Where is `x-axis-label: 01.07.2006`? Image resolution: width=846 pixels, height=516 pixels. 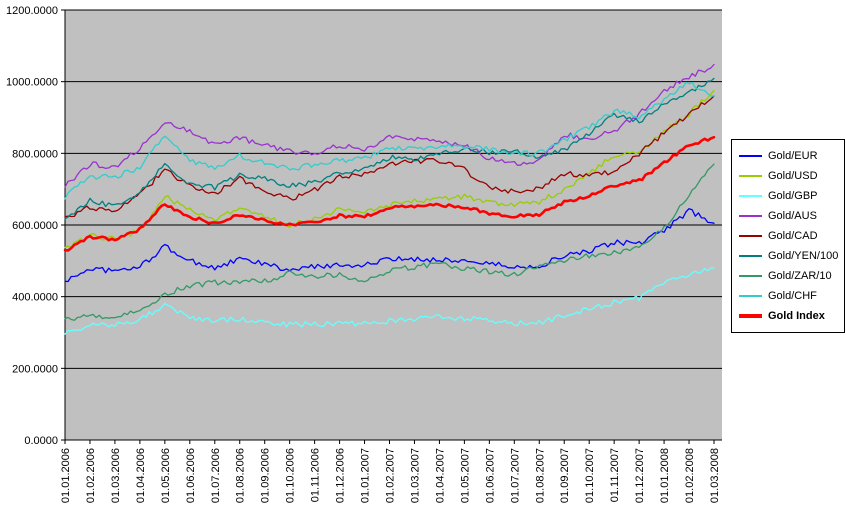
x-axis-label: 01.07.2006 is located at coordinates (216, 475).